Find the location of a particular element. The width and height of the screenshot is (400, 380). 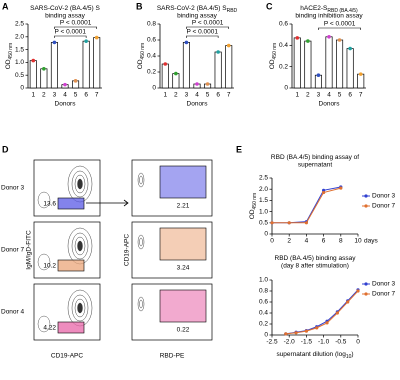

x-axis-label: CD19-APC is located at coordinates (67, 356).